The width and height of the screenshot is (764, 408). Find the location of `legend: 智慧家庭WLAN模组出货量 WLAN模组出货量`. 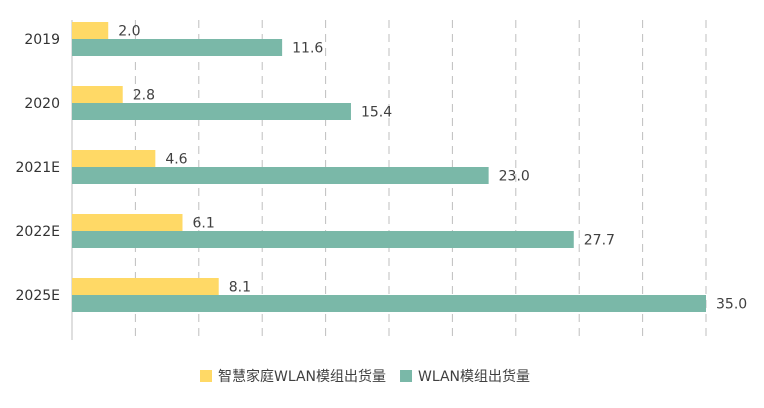

legend: 智慧家庭WLAN模组出货量 WLAN模组出货量 is located at coordinates (365, 376).